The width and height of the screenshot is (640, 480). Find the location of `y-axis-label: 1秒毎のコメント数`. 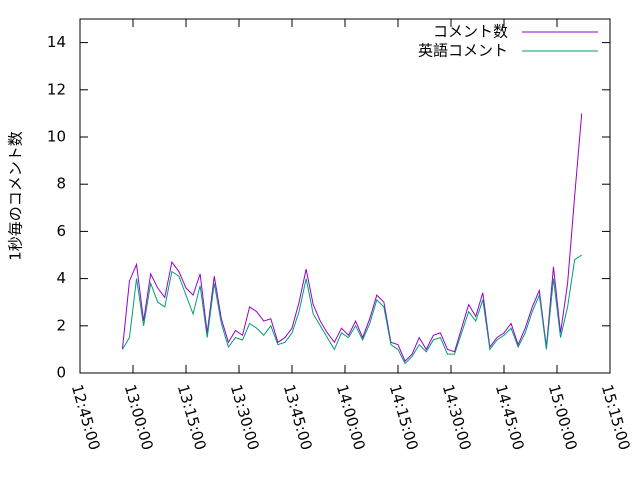

y-axis-label: 1秒毎のコメント数 is located at coordinates (16, 196).